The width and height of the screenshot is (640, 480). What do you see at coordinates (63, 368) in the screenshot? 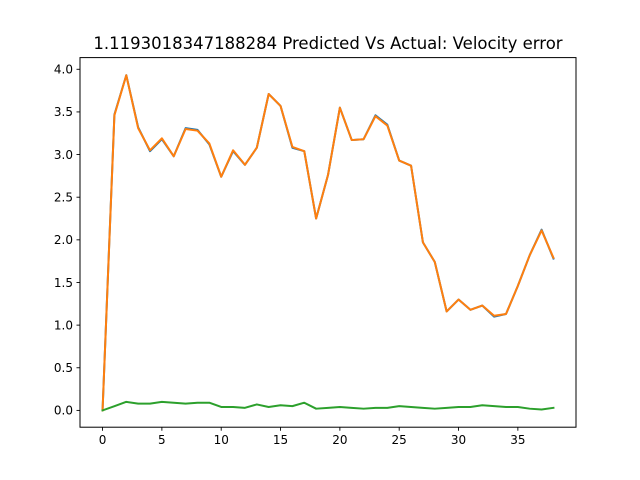
I see `y-tick-label: 0.5` at bounding box center [63, 368].